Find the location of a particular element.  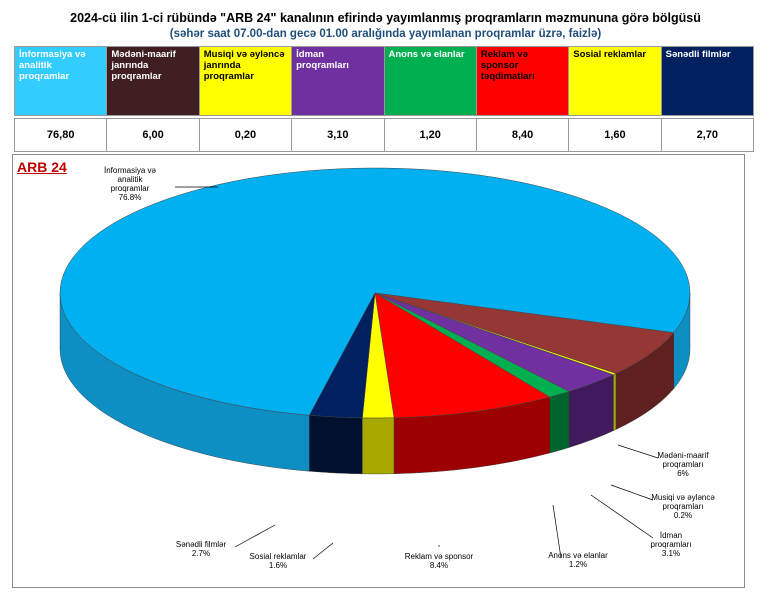

category-value-cell: 1,20 is located at coordinates (430, 135).